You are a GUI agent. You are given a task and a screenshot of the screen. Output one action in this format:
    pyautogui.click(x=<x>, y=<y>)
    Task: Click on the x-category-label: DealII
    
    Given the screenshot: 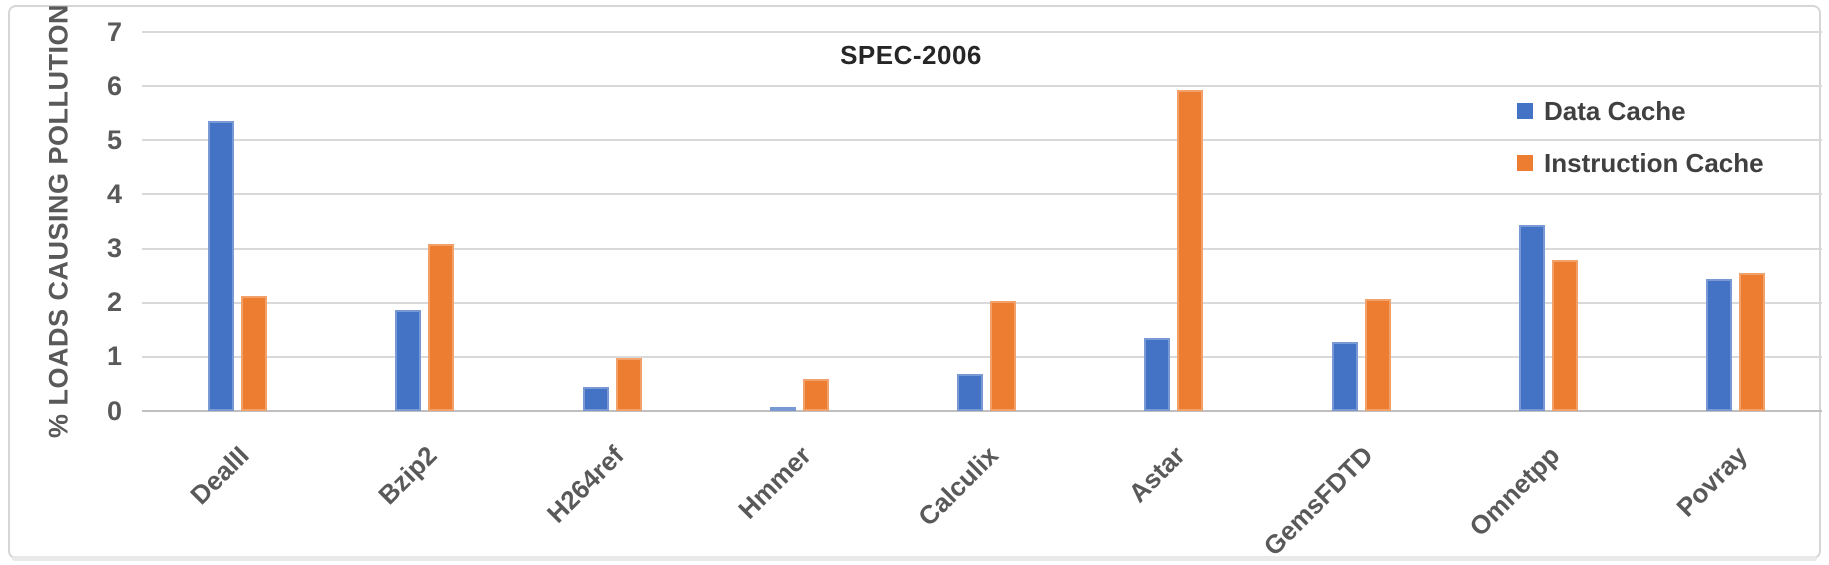 What is the action you would take?
    pyautogui.click(x=219, y=475)
    